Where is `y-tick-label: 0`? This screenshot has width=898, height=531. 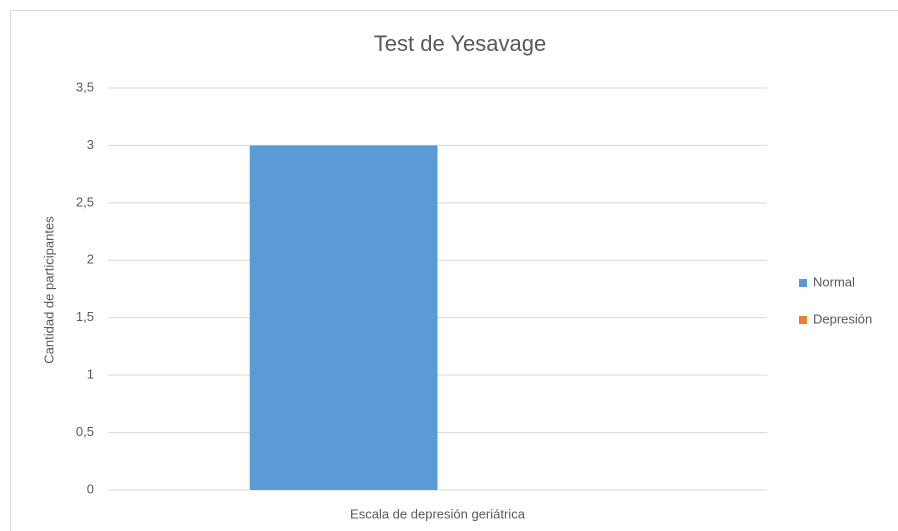
y-tick-label: 0 is located at coordinates (90, 488).